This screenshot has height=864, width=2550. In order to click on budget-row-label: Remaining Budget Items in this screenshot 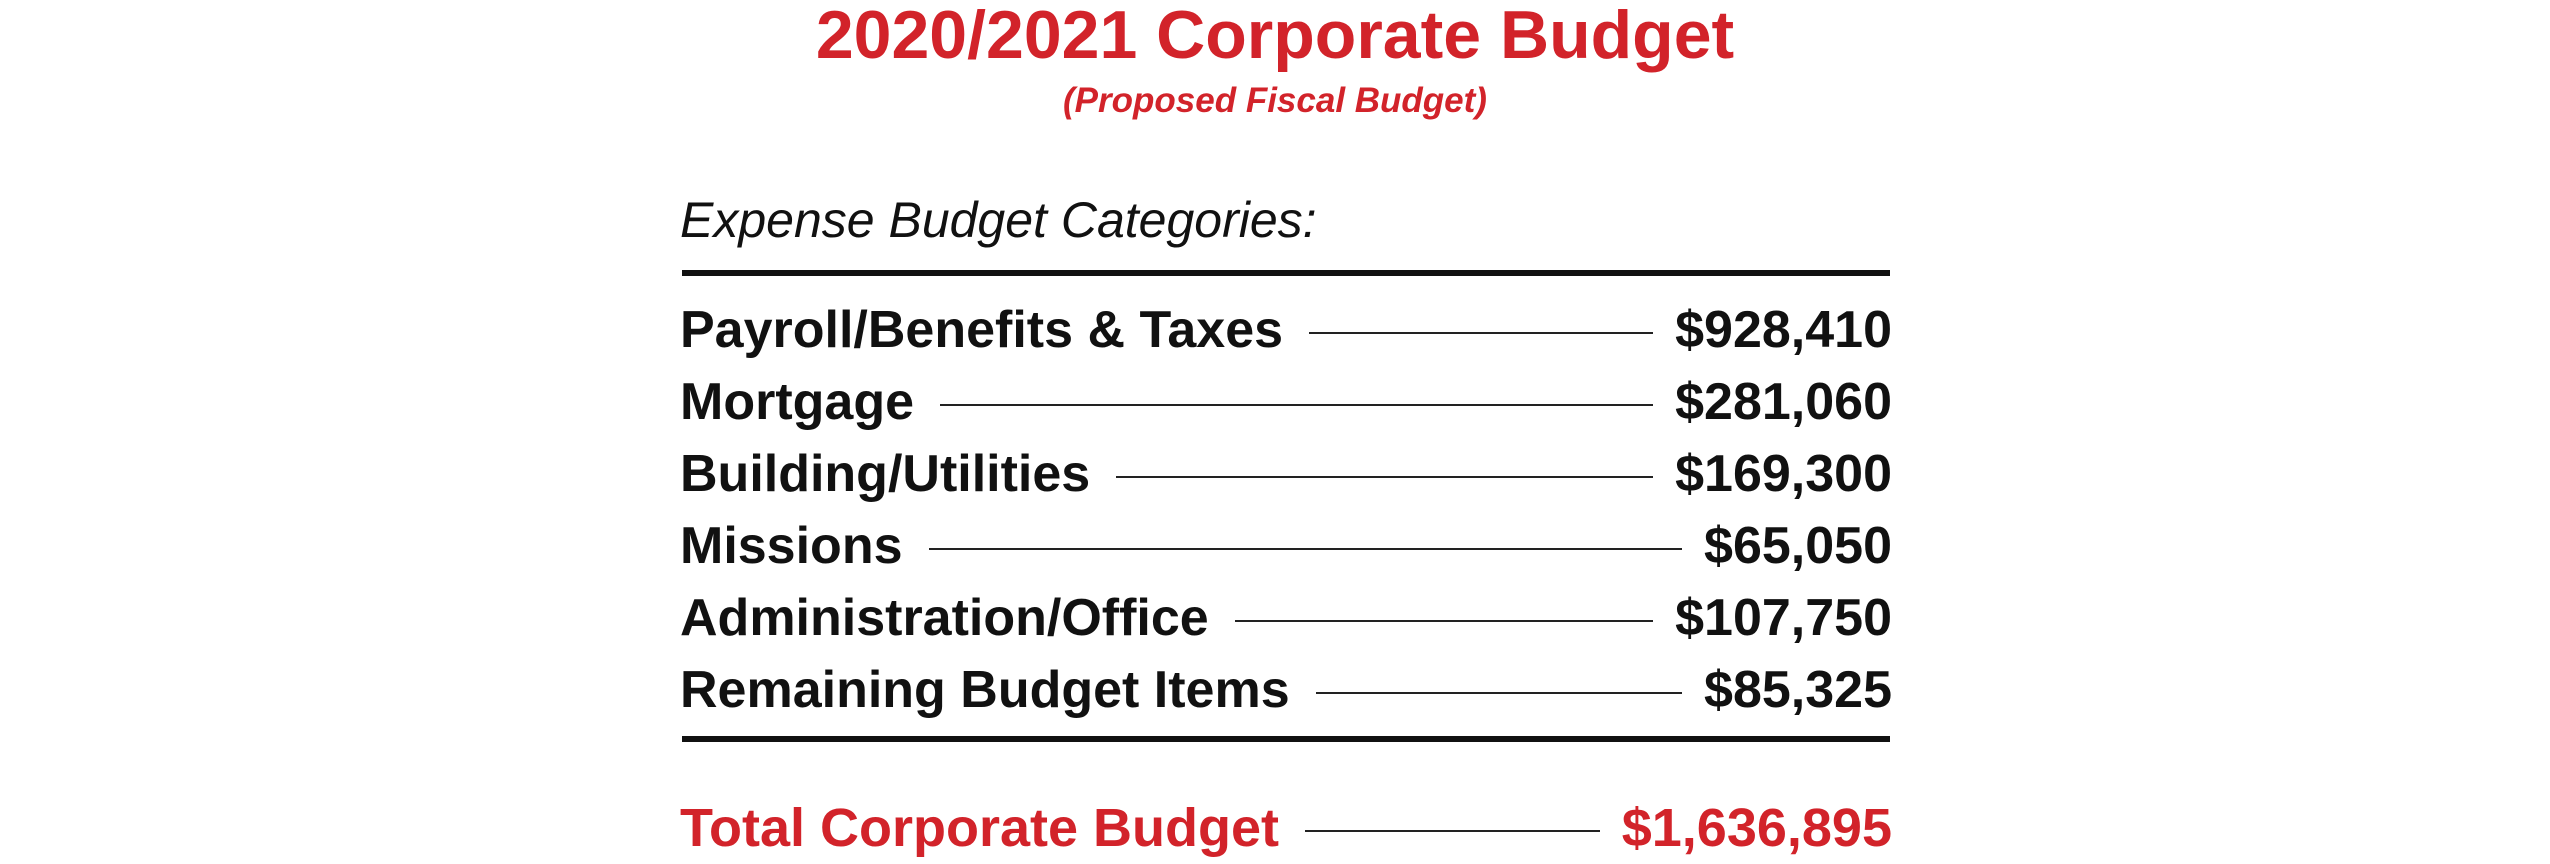, I will do `click(985, 690)`.